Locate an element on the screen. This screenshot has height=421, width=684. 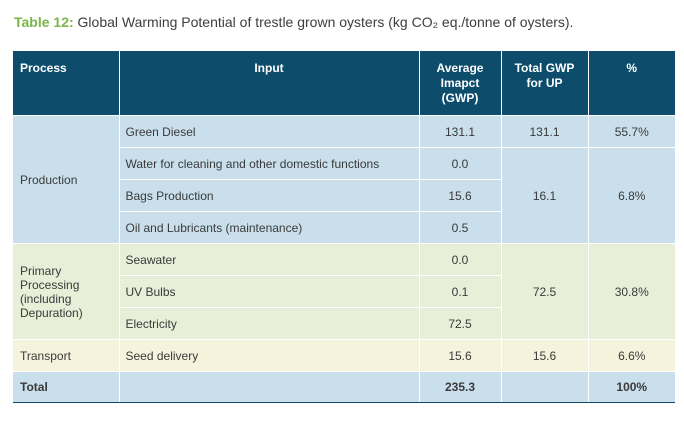
input-cell: Electricity is located at coordinates (269, 323).